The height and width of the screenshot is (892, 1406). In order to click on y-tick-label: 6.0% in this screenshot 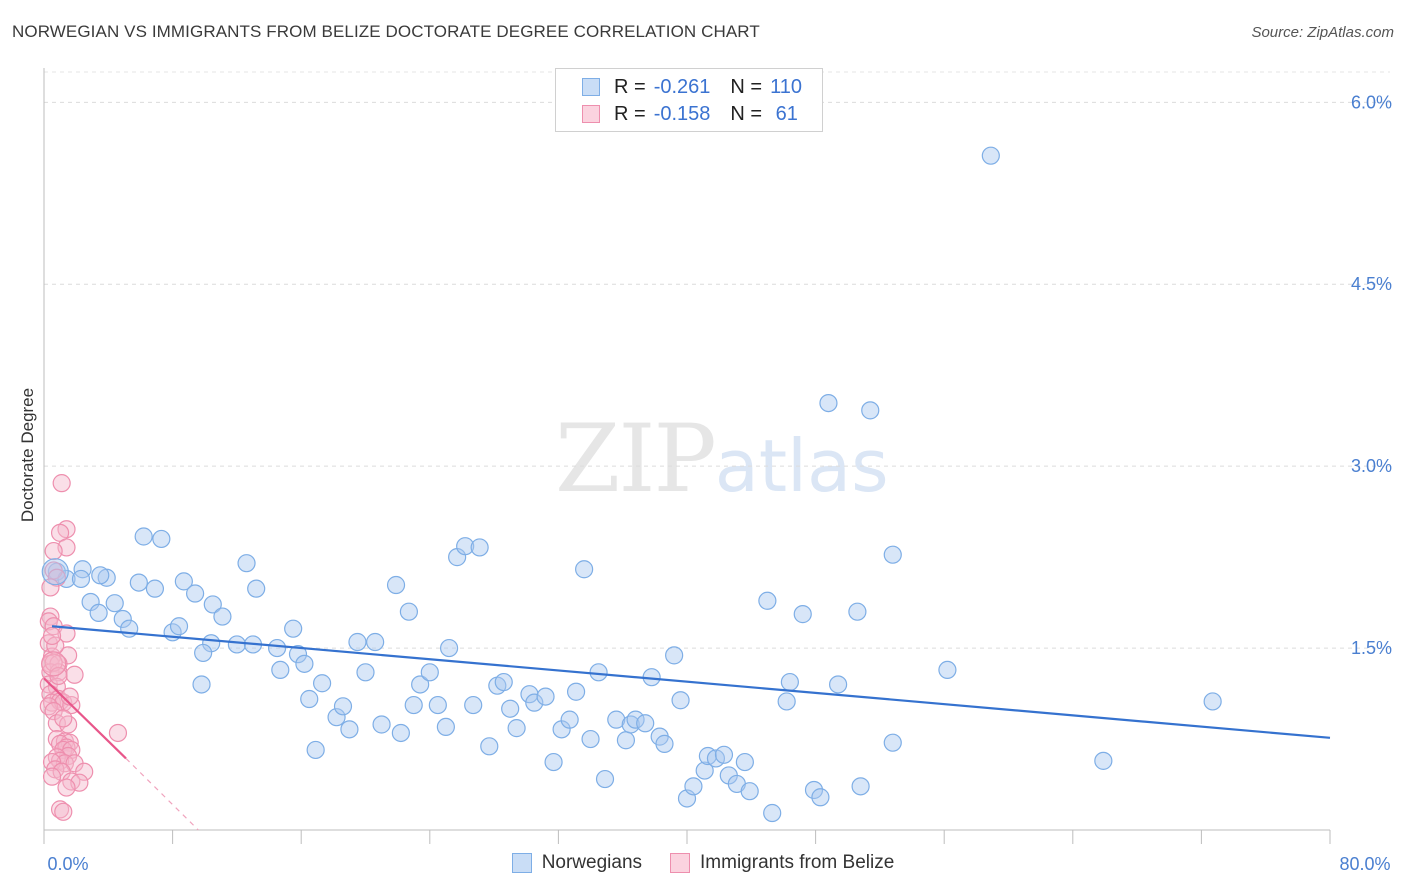, I will do `click(1371, 102)`.